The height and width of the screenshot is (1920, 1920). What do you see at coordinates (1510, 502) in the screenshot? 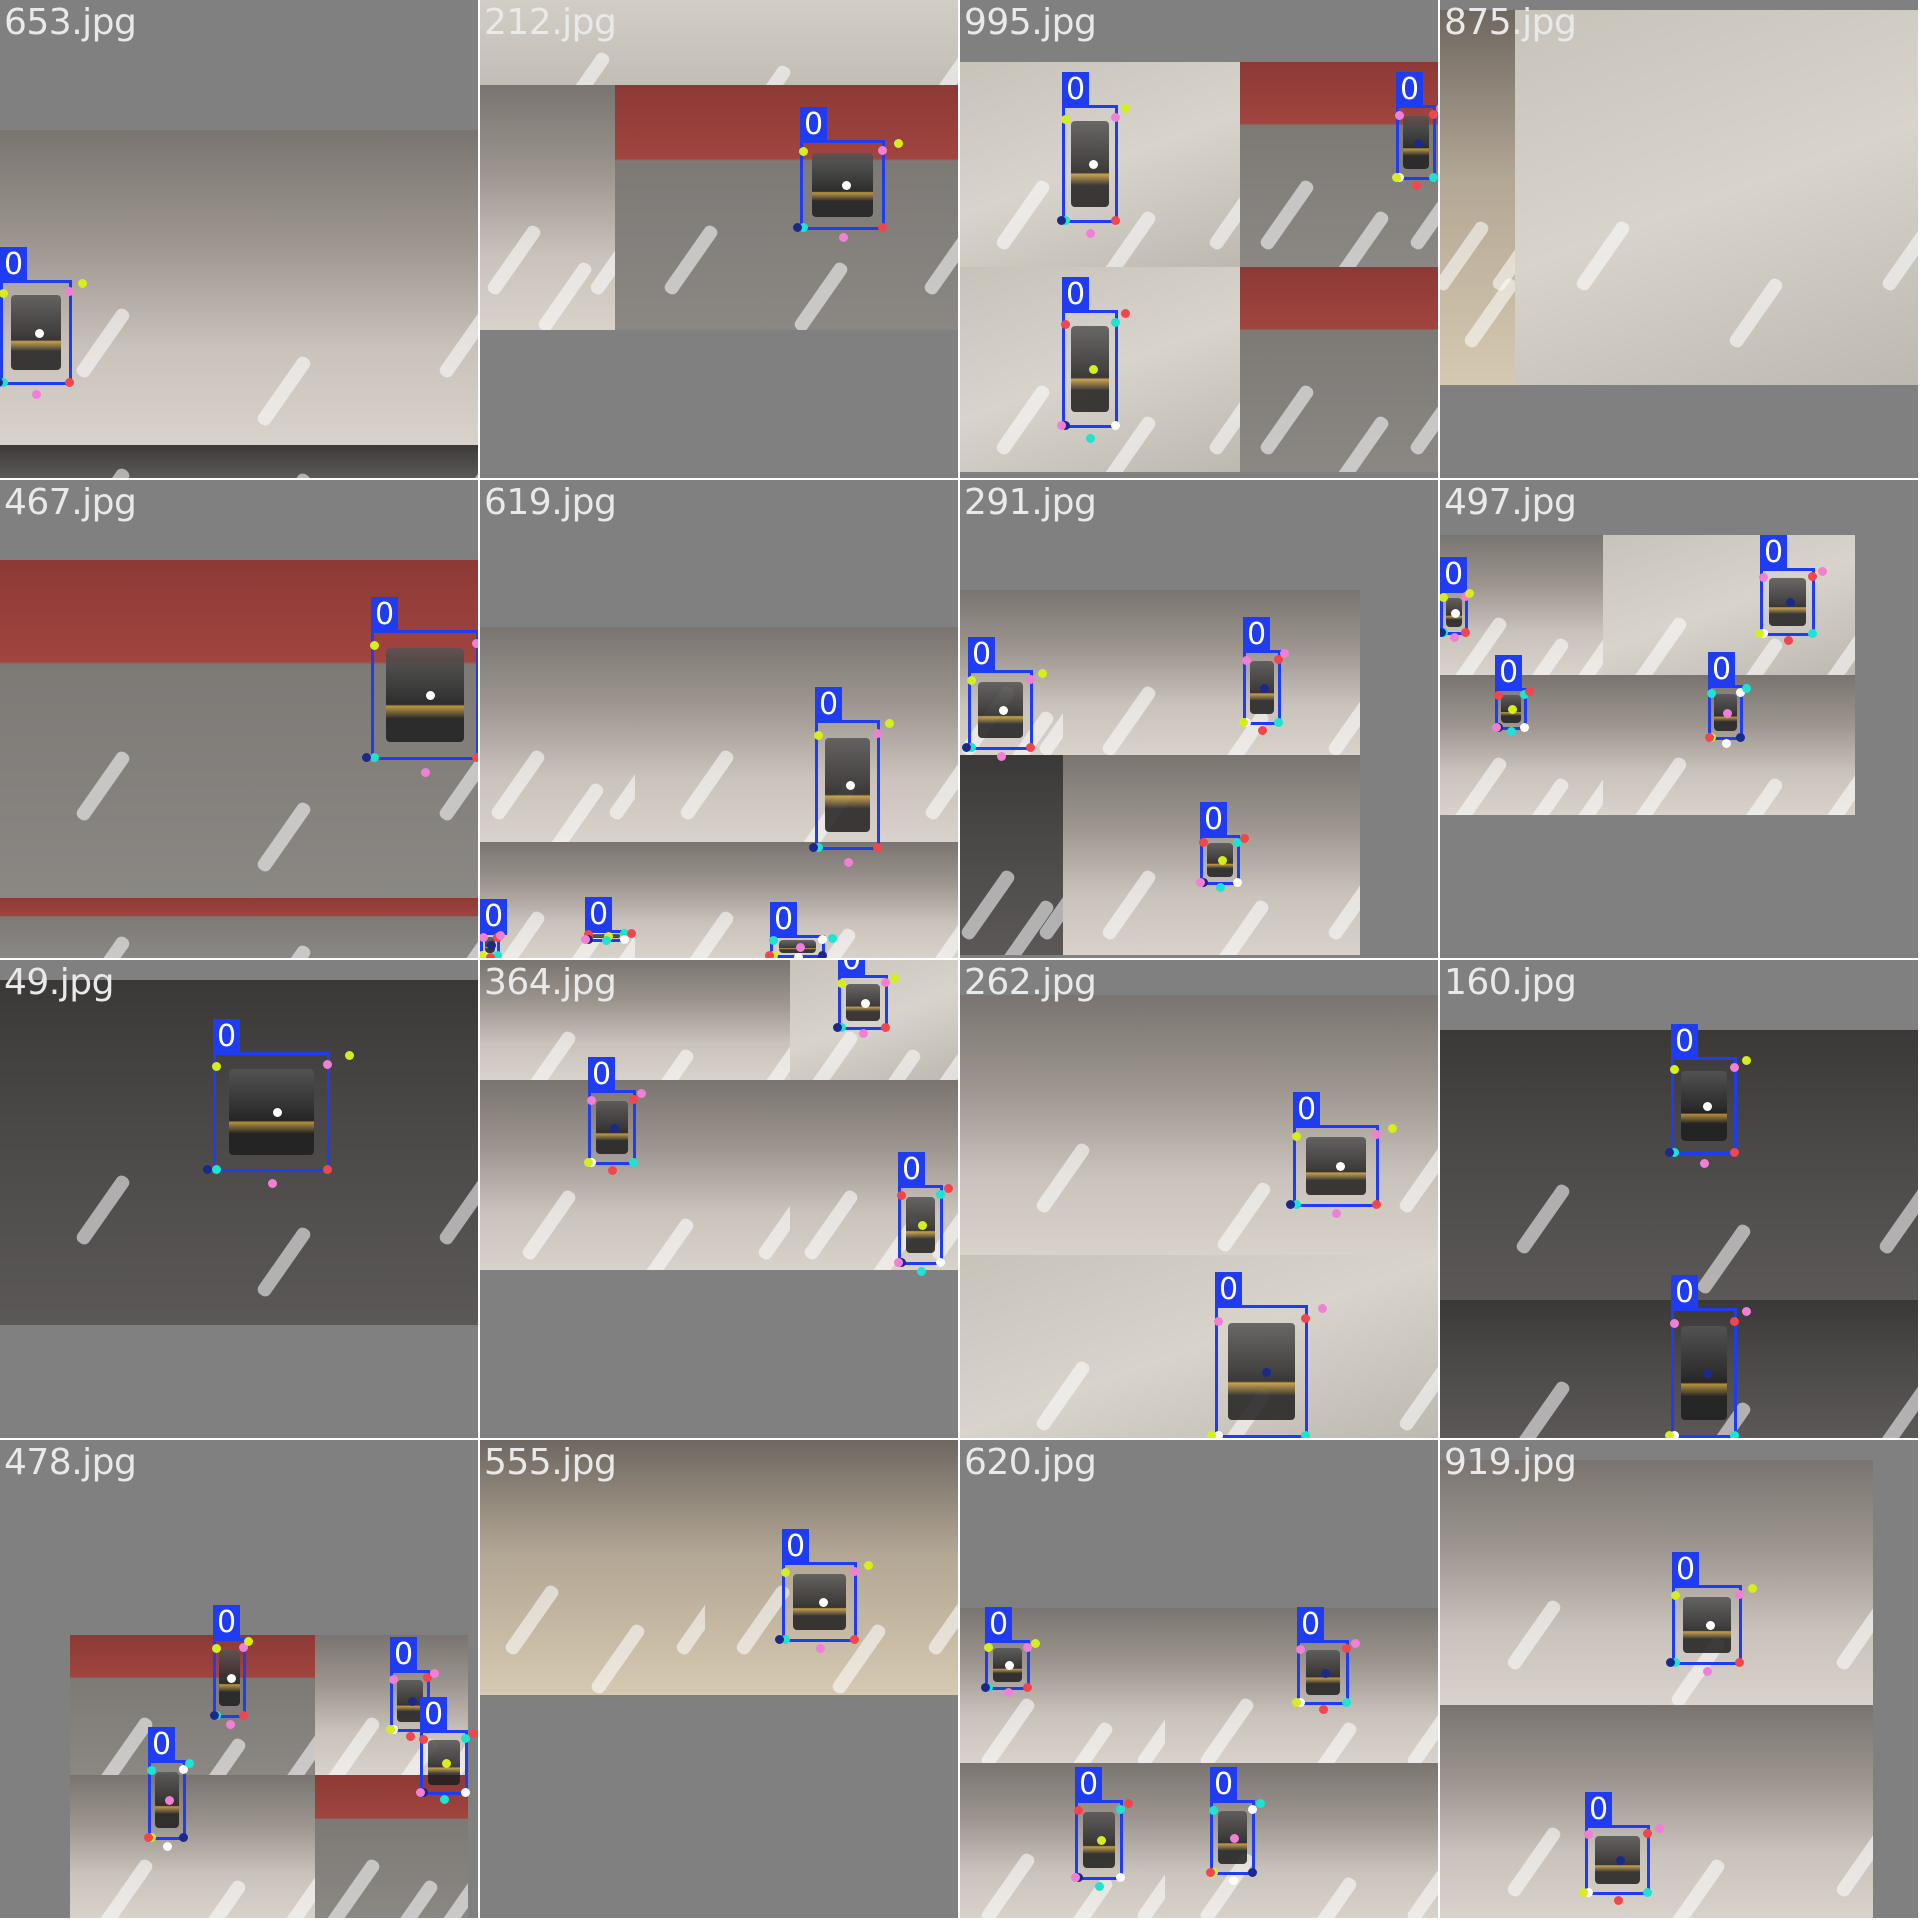
I see `tile-filename: 497.jpg` at bounding box center [1510, 502].